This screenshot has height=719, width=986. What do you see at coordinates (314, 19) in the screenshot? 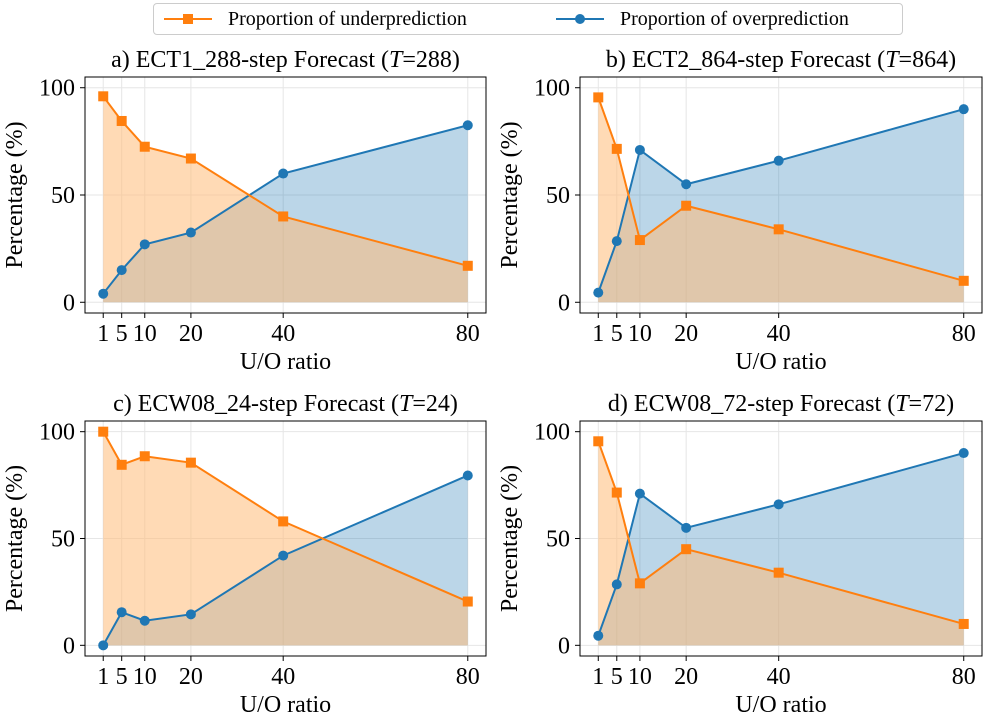
I see `legend-entry-underprediction: Proportion of underprediction` at bounding box center [314, 19].